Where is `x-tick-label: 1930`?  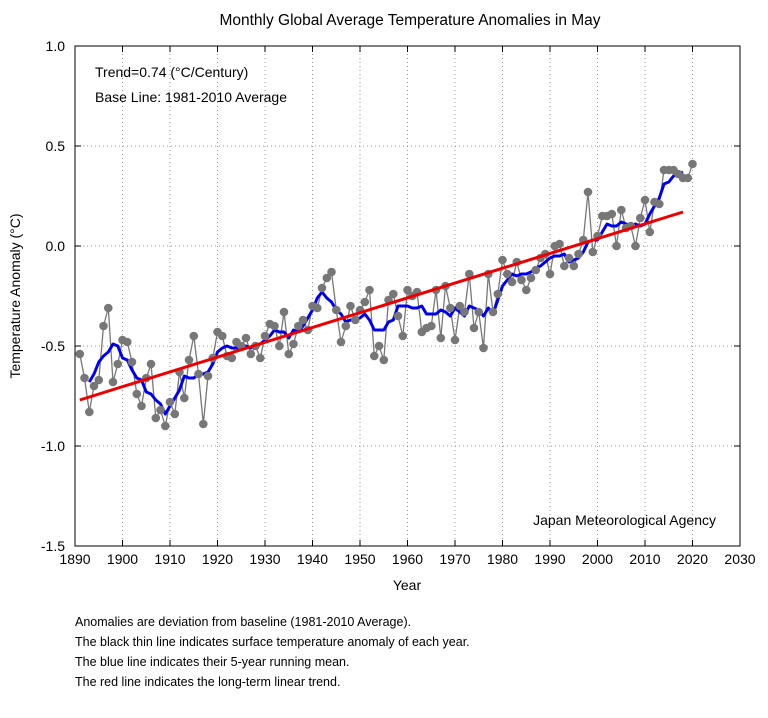
x-tick-label: 1930 is located at coordinates (264, 559).